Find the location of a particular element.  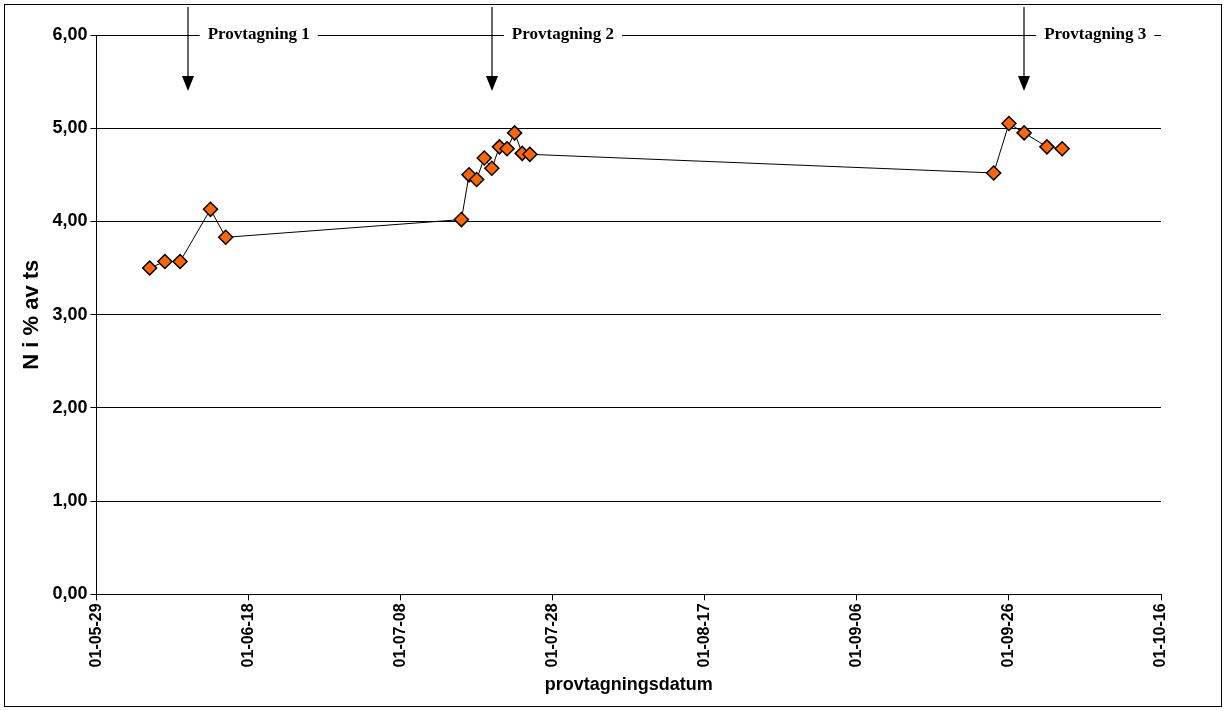

y-tick-label: 1,00 is located at coordinates (70, 500).